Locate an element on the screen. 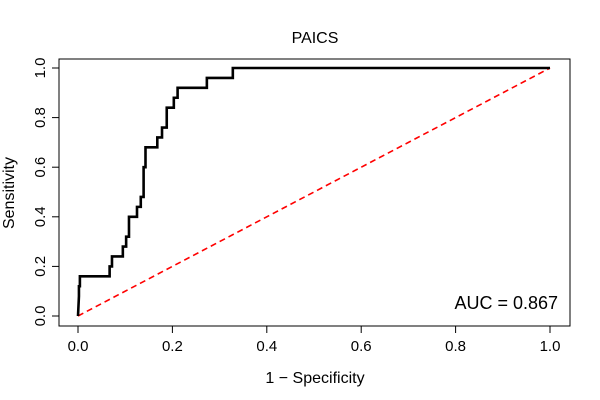  y-tick-label: 0.0 is located at coordinates (40, 316).